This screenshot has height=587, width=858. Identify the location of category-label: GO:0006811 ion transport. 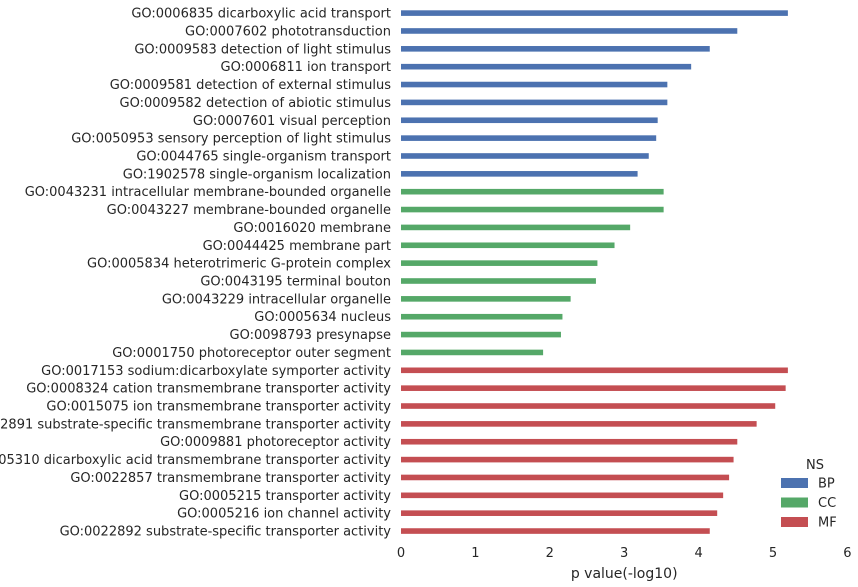
(306, 67).